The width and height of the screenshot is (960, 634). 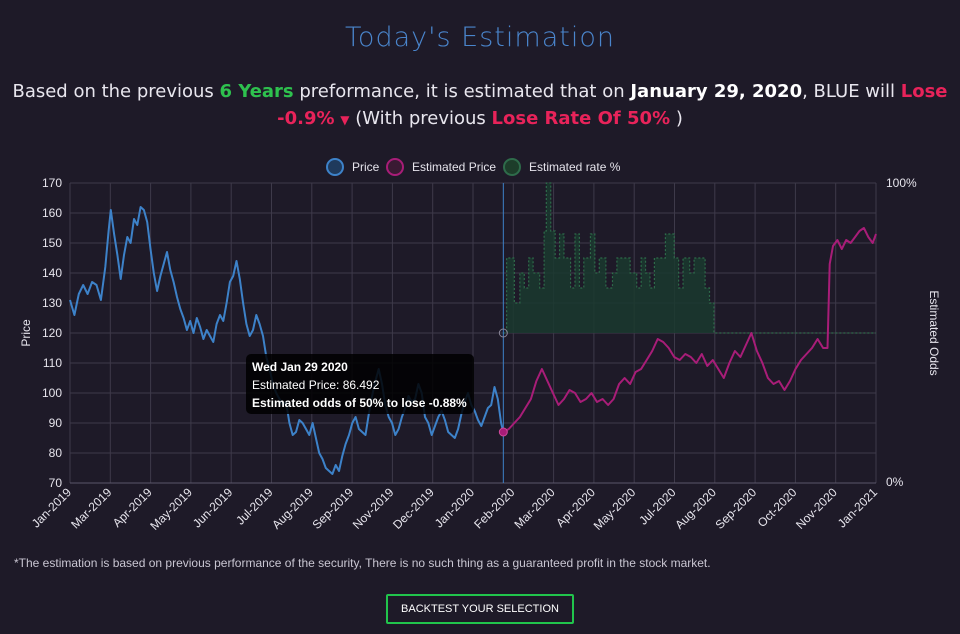 I want to click on x-tick-label: May-2019, so click(x=171, y=509).